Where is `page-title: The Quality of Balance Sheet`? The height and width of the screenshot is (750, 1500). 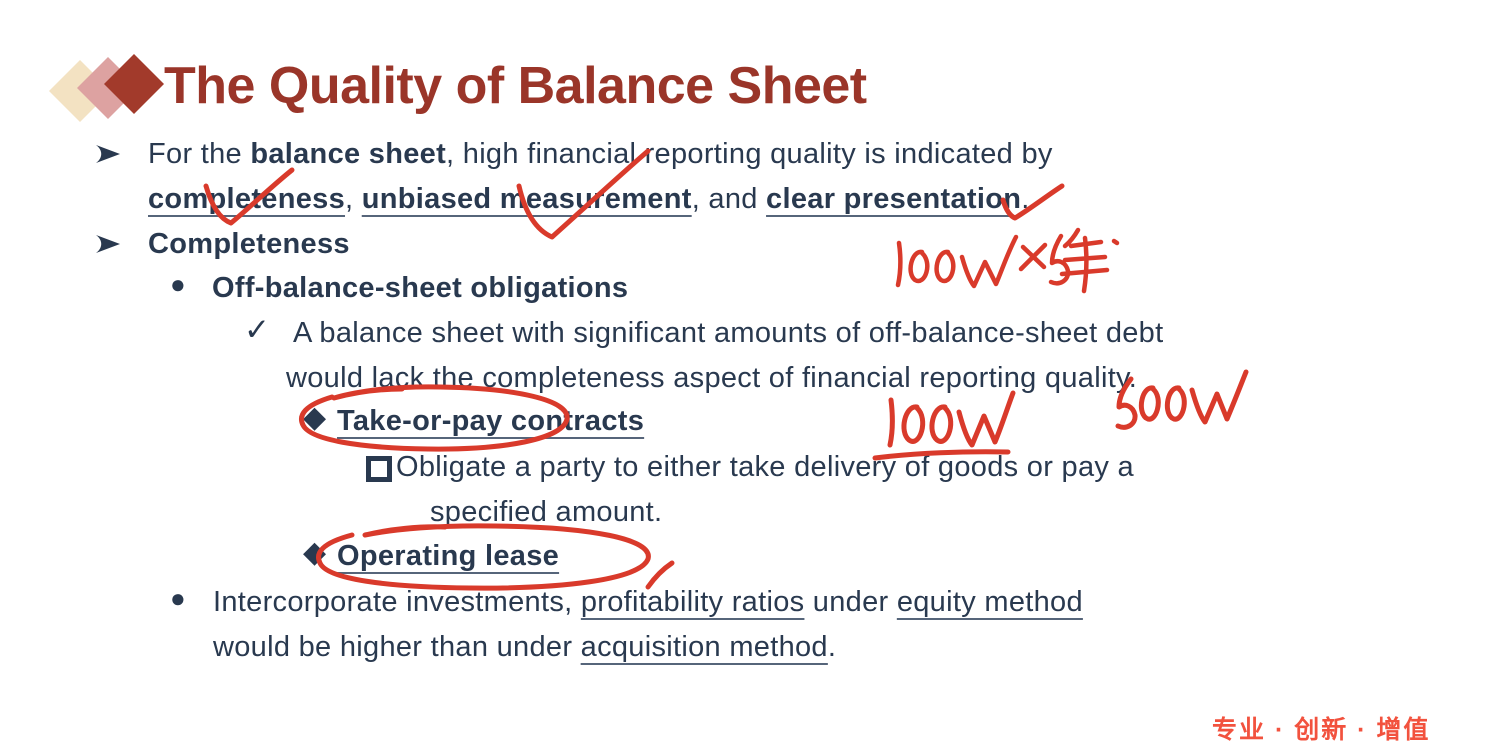 page-title: The Quality of Balance Sheet is located at coordinates (515, 86).